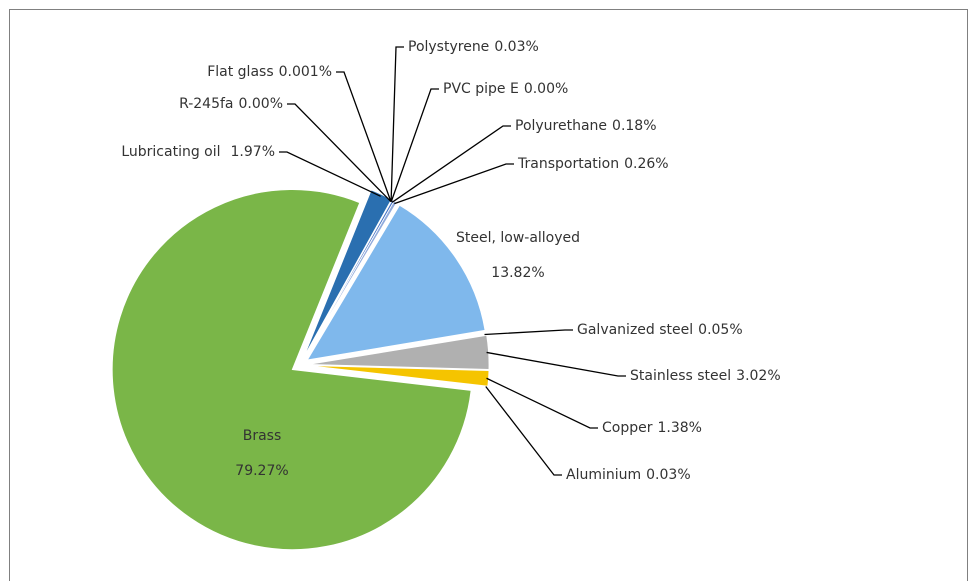 The image size is (979, 581). I want to click on slice-label: Lubricating oil 1.97%, so click(198, 152).